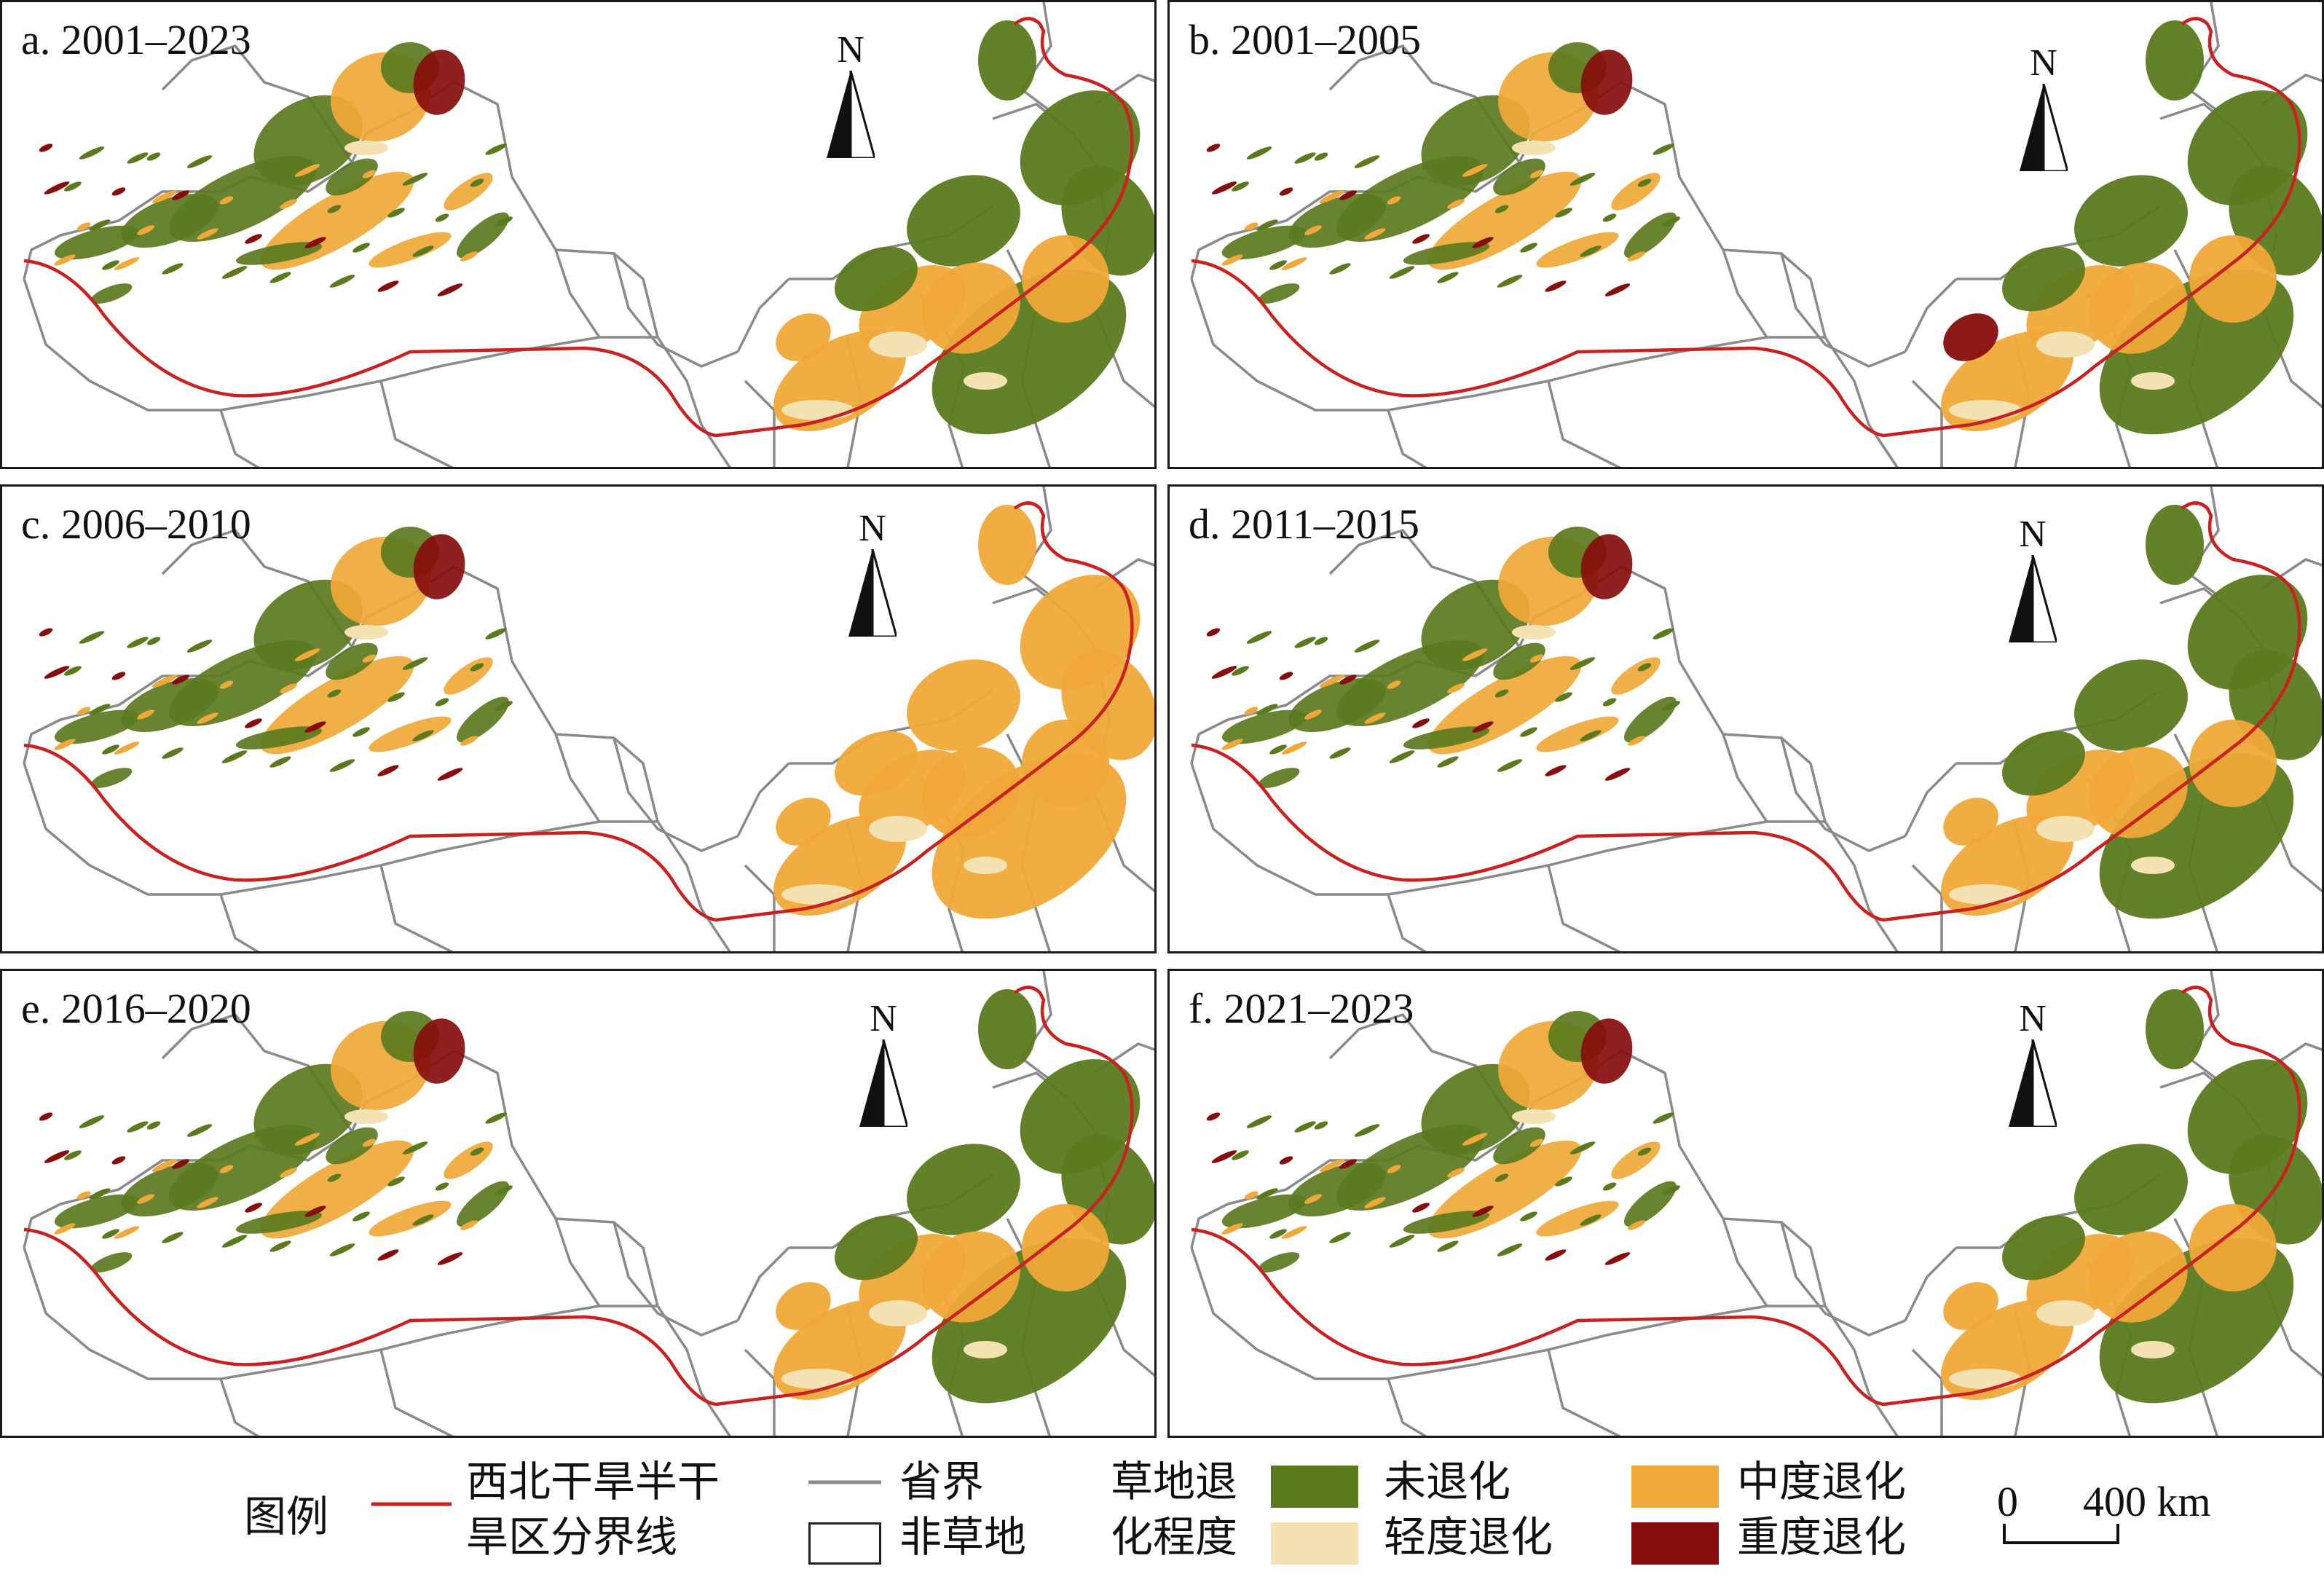 The image size is (2324, 1593). Describe the element at coordinates (1468, 1537) in the screenshot. I see `class-label-light: 轻度退化` at that location.